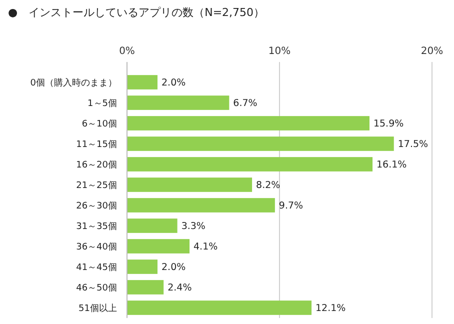 Image resolution: width=454 pixels, height=324 pixels. I want to click on y-tick-label: 1～5個, so click(102, 103).